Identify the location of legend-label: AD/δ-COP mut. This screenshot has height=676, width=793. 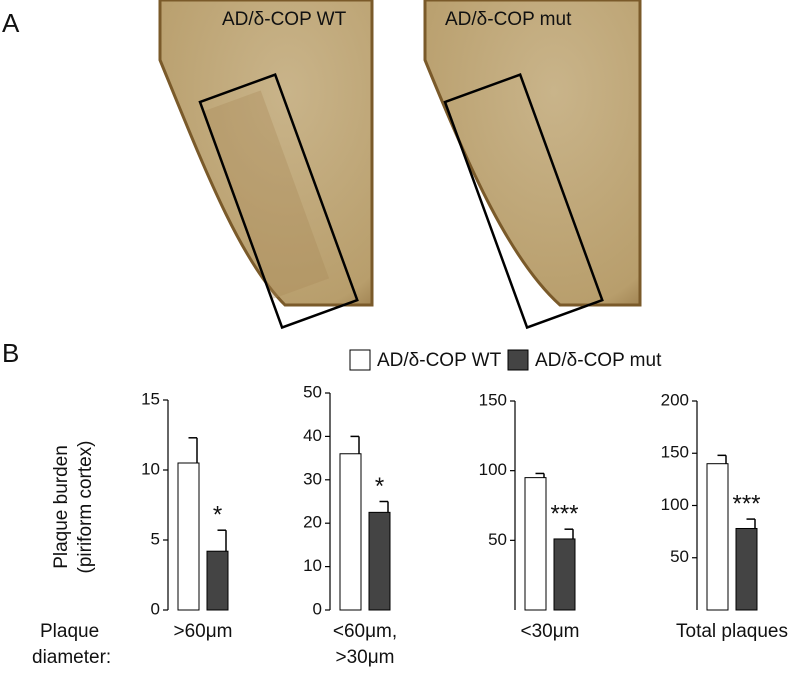
(598, 360).